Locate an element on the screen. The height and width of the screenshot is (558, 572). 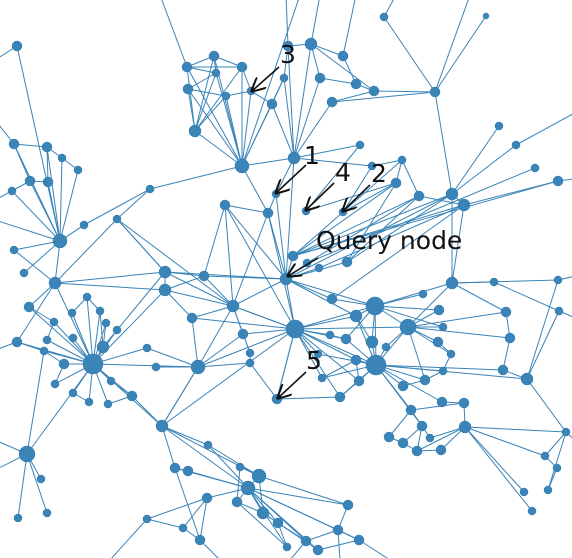
query-node-label: Query node is located at coordinates (389, 240).